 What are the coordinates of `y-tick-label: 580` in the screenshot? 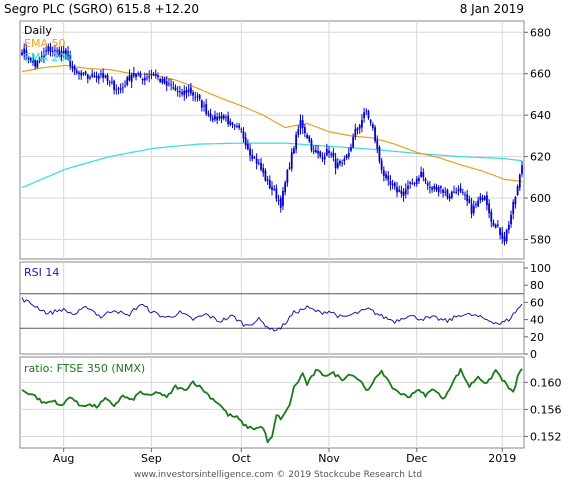 It's located at (540, 239).